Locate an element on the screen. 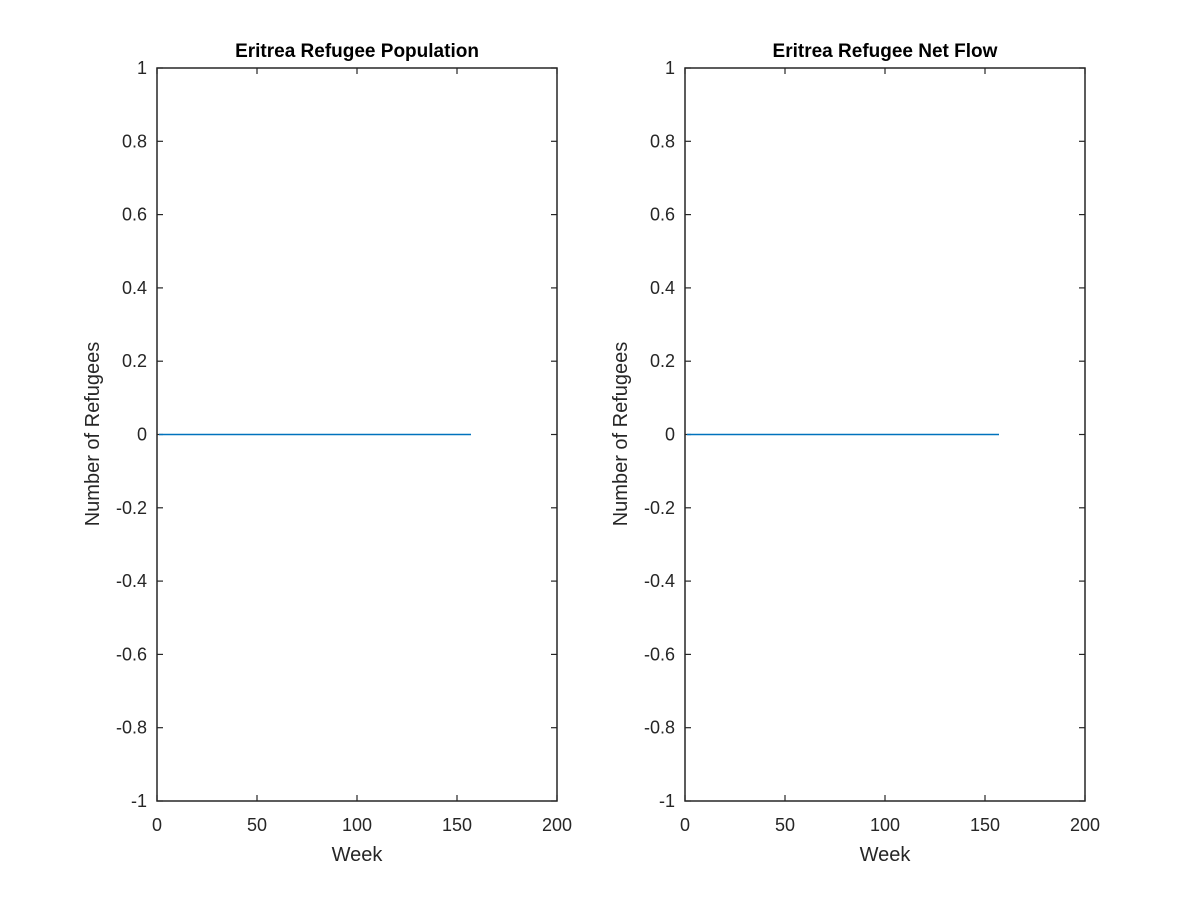 This screenshot has height=900, width=1200. chart-title: Eritrea Refugee Population is located at coordinates (357, 51).